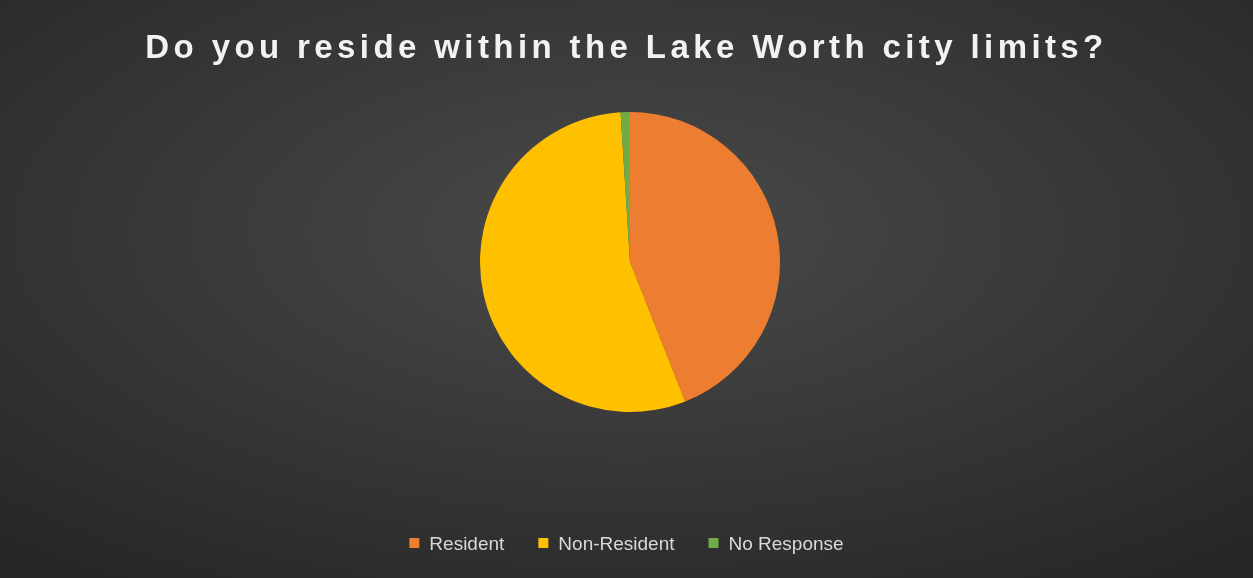  What do you see at coordinates (467, 543) in the screenshot?
I see `legend-label: Resident` at bounding box center [467, 543].